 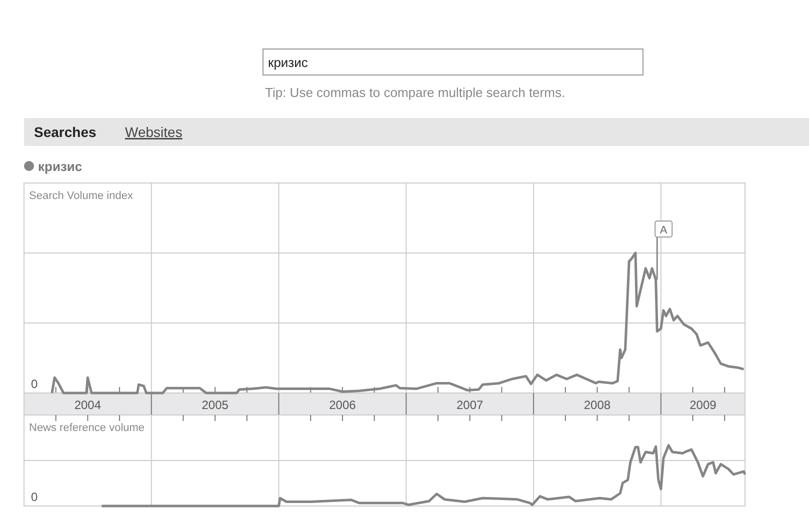 What do you see at coordinates (87, 428) in the screenshot?
I see `y-axis-title: News reference volume` at bounding box center [87, 428].